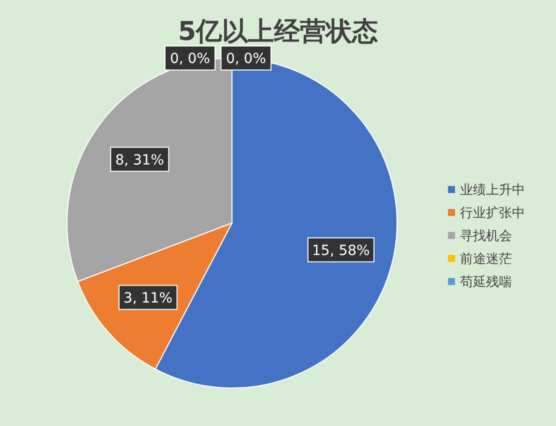 This screenshot has height=426, width=556. I want to click on data-label: 3, 11%, so click(148, 298).